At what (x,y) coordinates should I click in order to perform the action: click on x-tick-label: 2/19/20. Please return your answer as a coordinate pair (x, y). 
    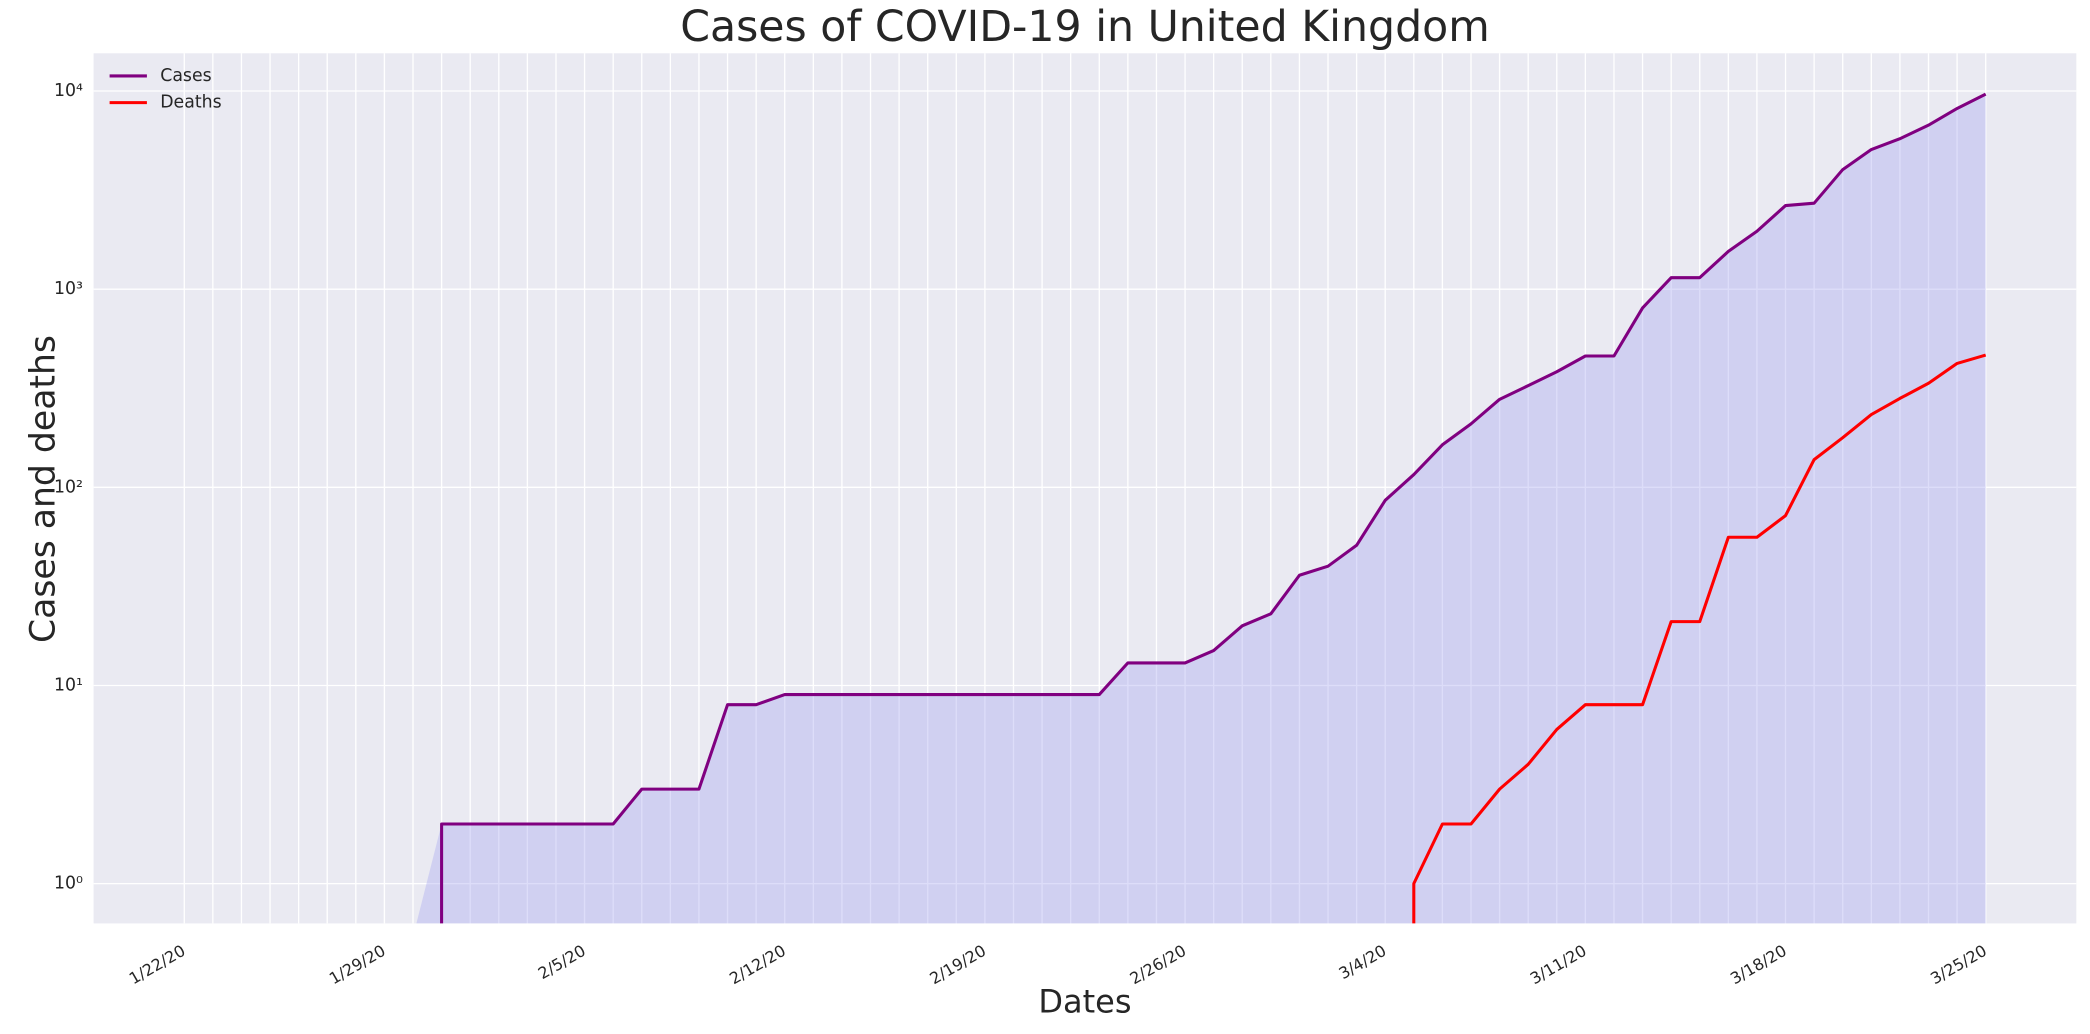
    Looking at the image, I should click on (957, 964).